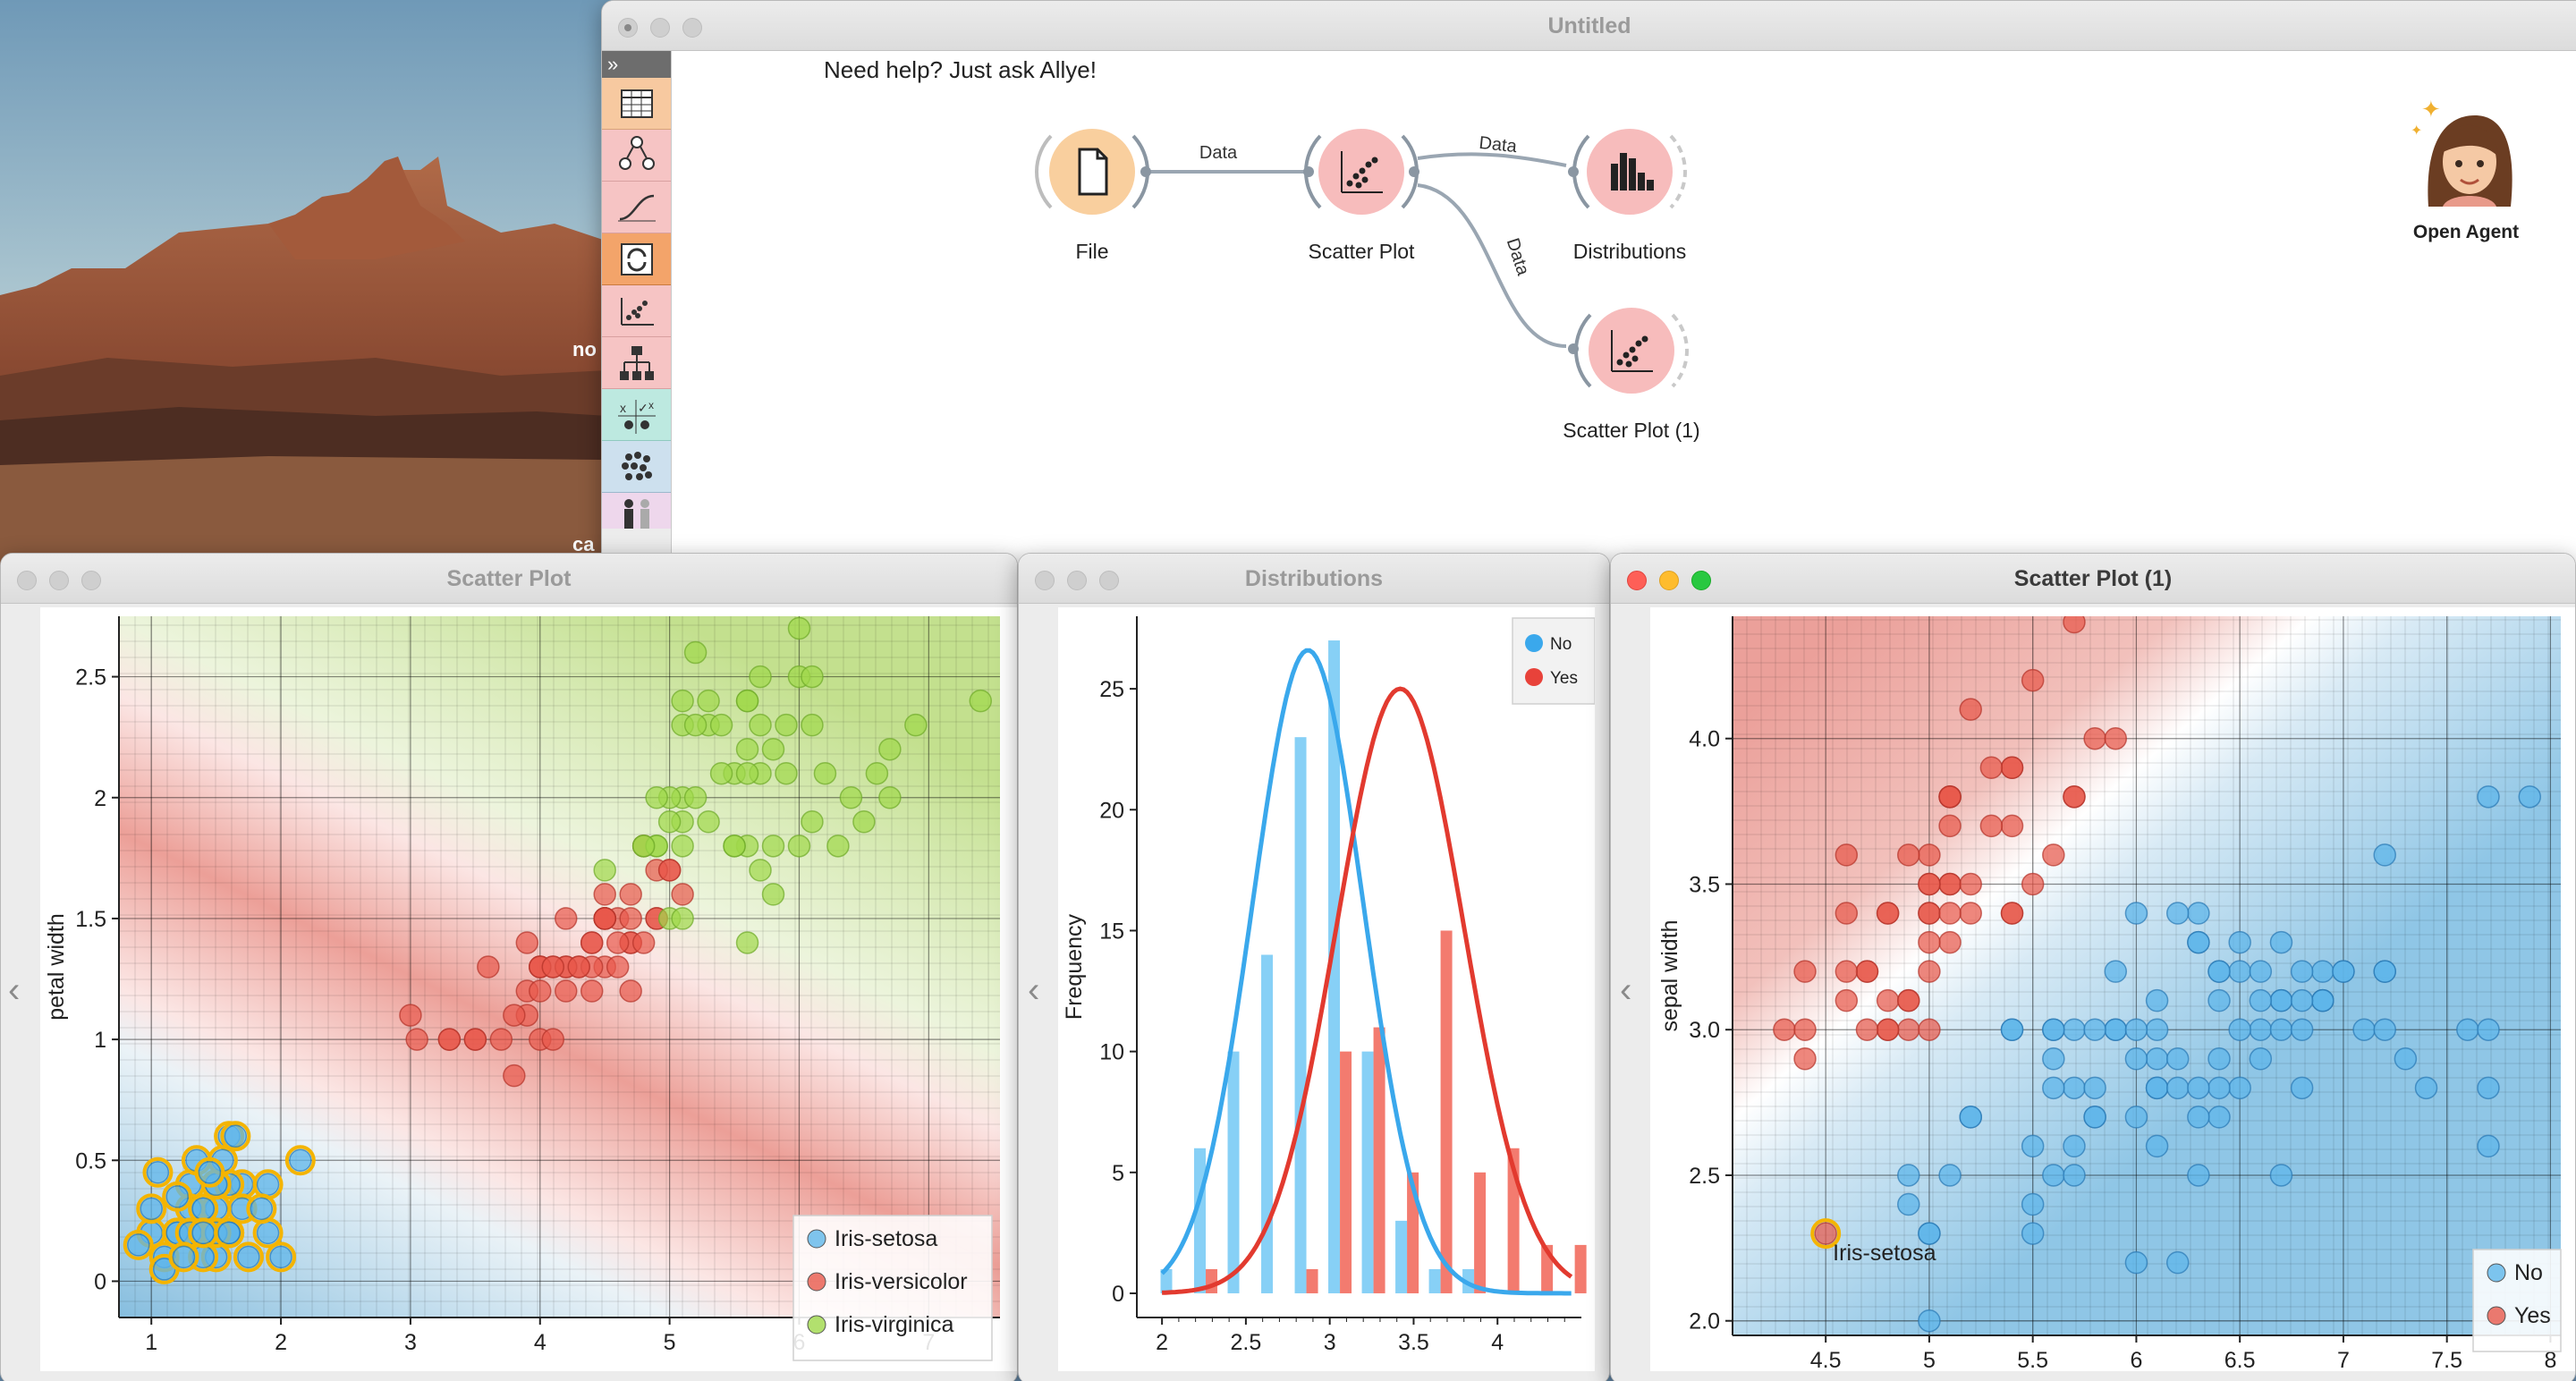  What do you see at coordinates (636, 511) in the screenshot?
I see `people-icon` at bounding box center [636, 511].